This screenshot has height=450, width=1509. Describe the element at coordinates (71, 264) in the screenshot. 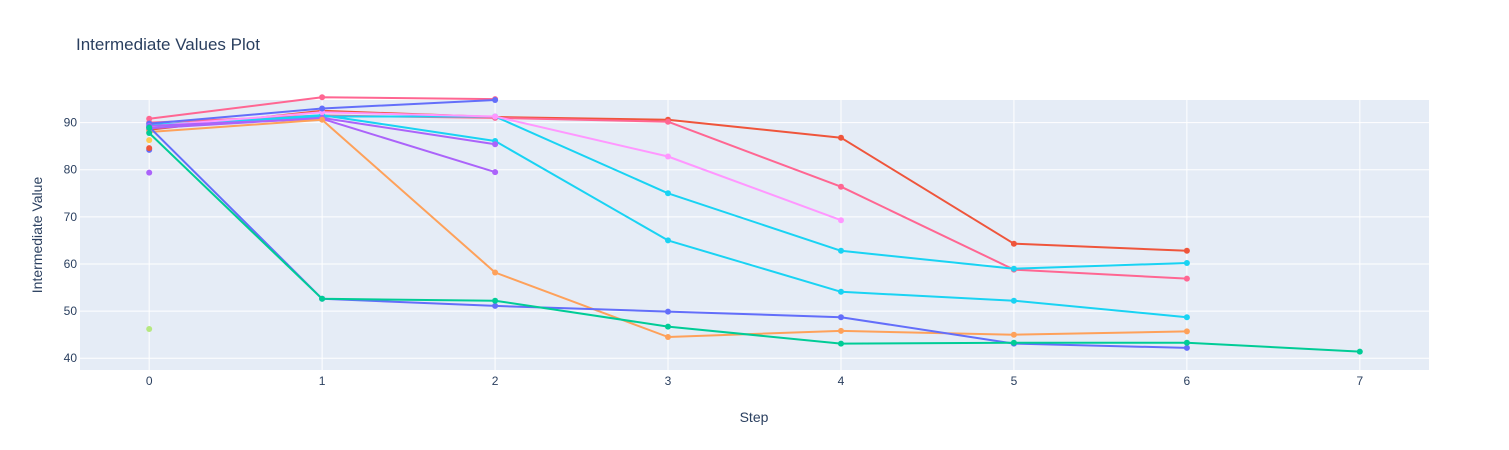

I see `y-tick-label: 60` at that location.